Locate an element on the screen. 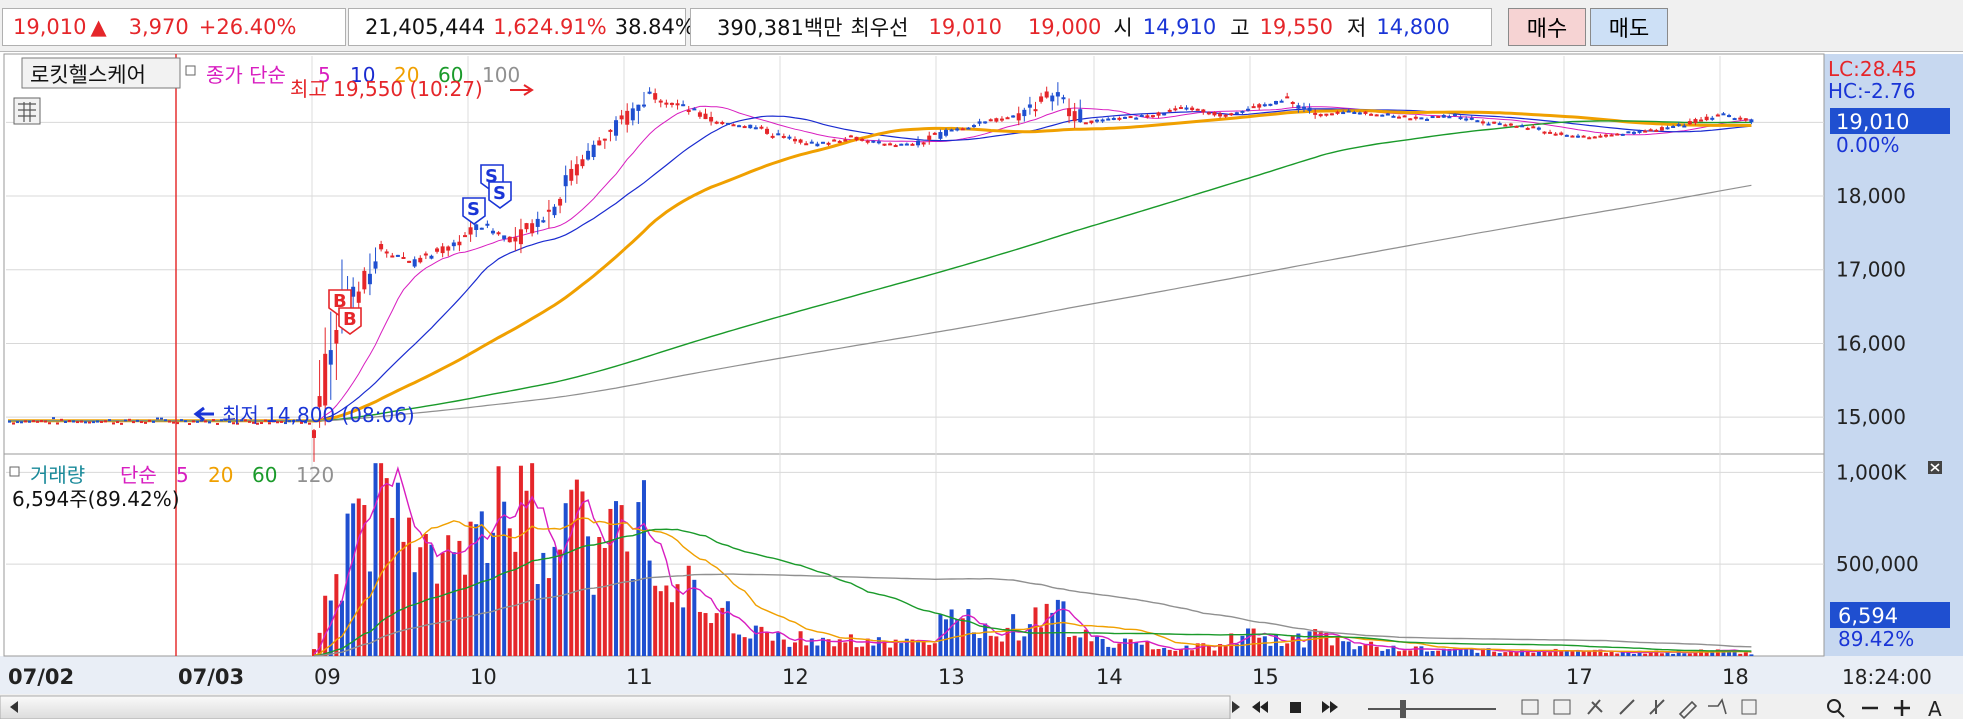  hour-label: 11 is located at coordinates (639, 677).